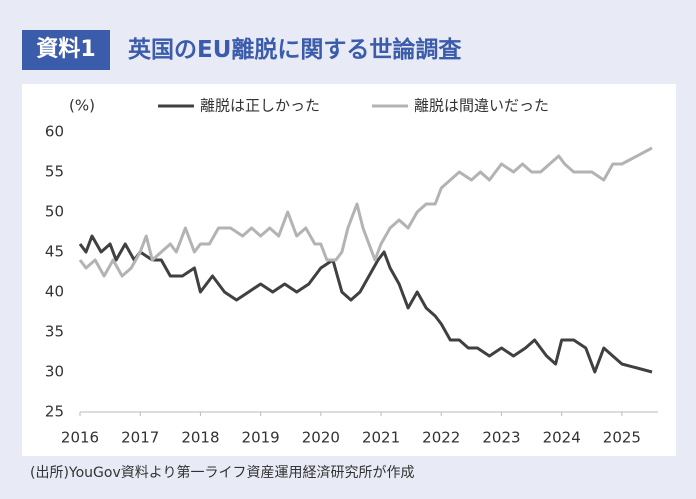 This screenshot has width=696, height=499. What do you see at coordinates (295, 50) in the screenshot?
I see `chart-title: 英国のEU離脱に関する世論調査` at bounding box center [295, 50].